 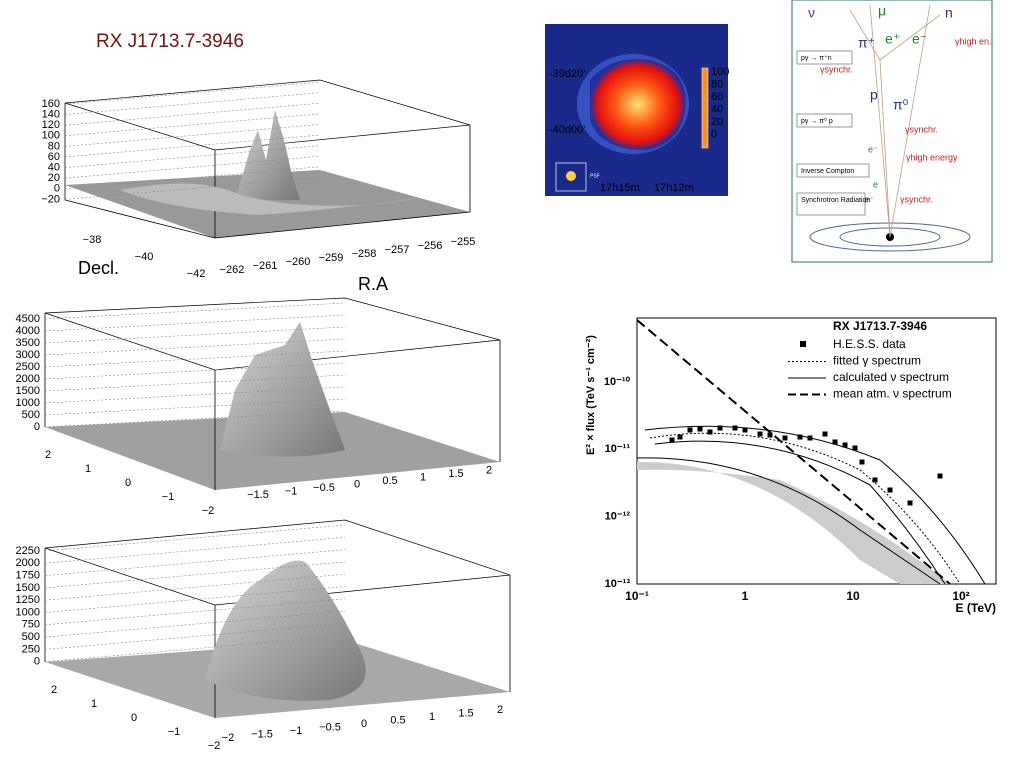 What do you see at coordinates (296, 731) in the screenshot?
I see `x-tick: −1` at bounding box center [296, 731].